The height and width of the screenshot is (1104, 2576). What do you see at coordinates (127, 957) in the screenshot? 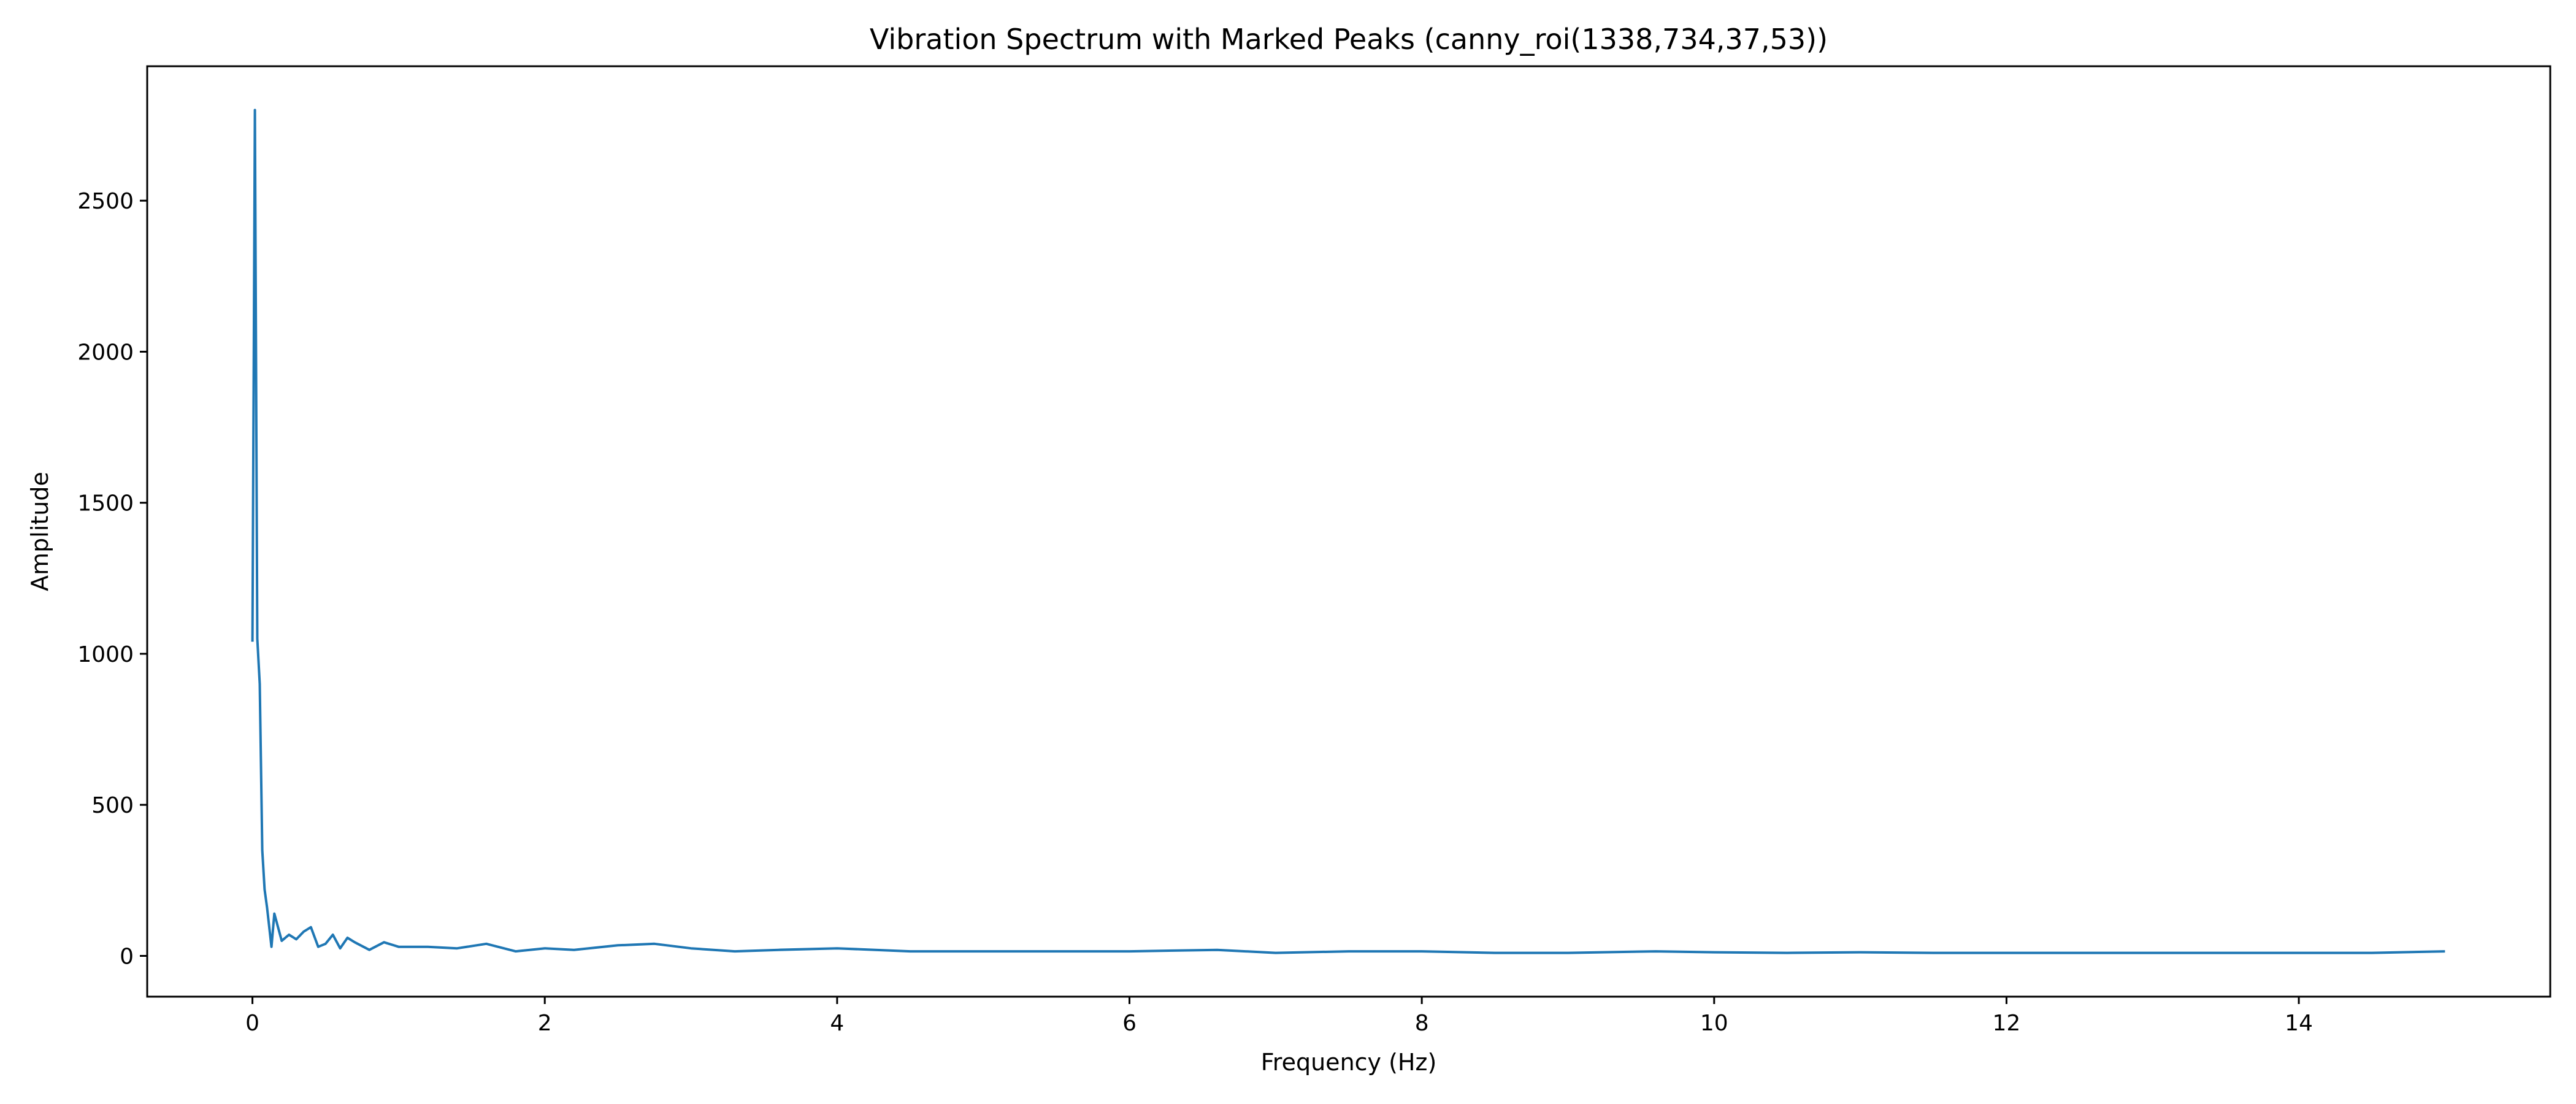
I see `y-tick-label: 0` at bounding box center [127, 957].